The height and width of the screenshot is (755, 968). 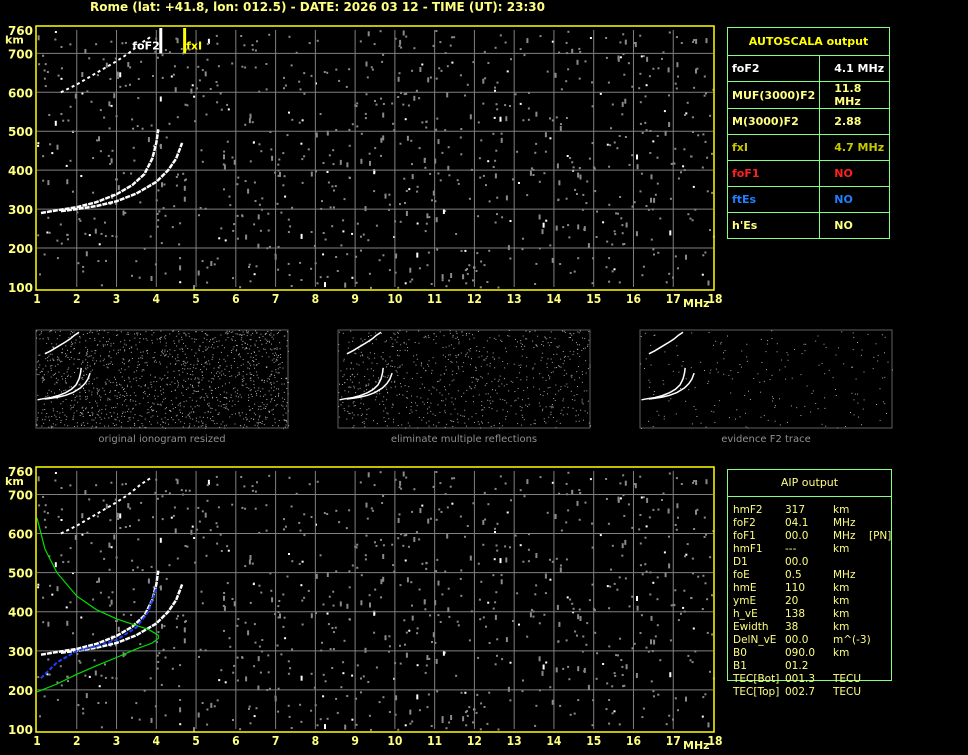 What do you see at coordinates (812, 666) in the screenshot?
I see `aip-row: B1 01.2` at bounding box center [812, 666].